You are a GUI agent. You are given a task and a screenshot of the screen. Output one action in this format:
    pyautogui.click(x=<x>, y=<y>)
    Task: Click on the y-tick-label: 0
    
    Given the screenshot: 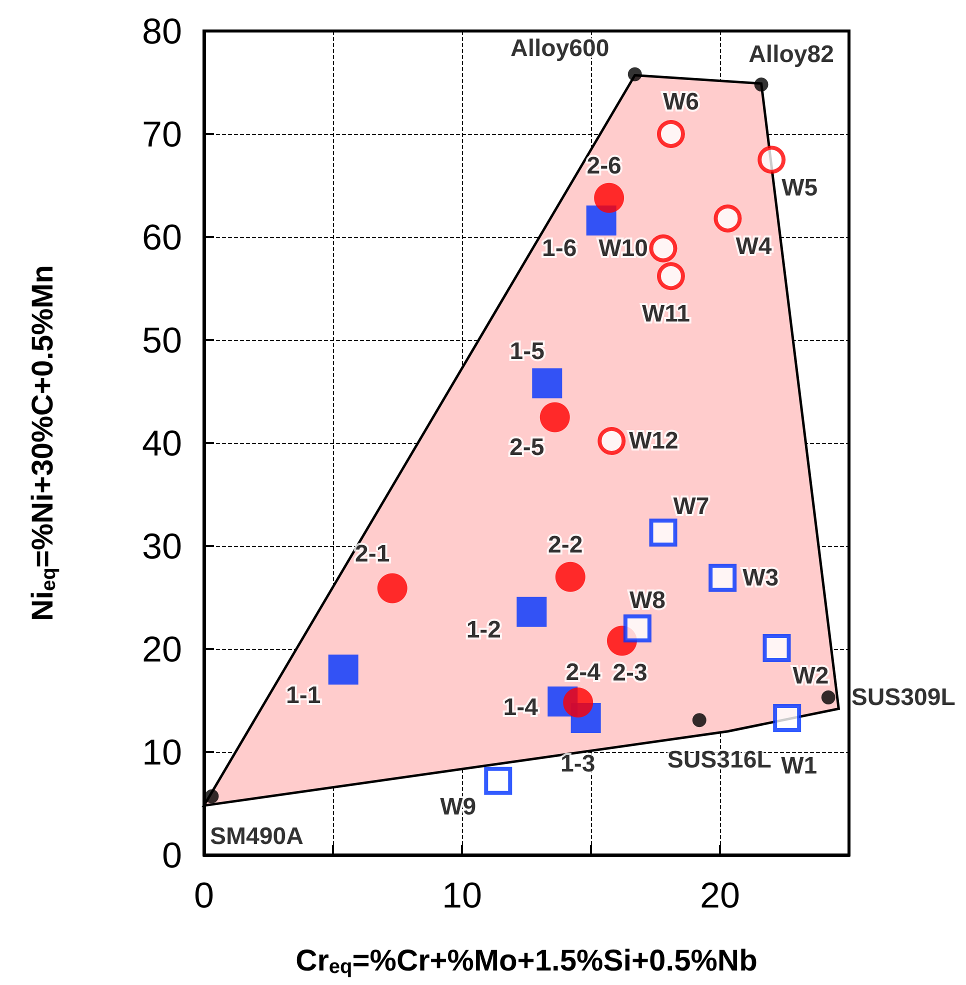 What is the action you would take?
    pyautogui.click(x=172, y=855)
    